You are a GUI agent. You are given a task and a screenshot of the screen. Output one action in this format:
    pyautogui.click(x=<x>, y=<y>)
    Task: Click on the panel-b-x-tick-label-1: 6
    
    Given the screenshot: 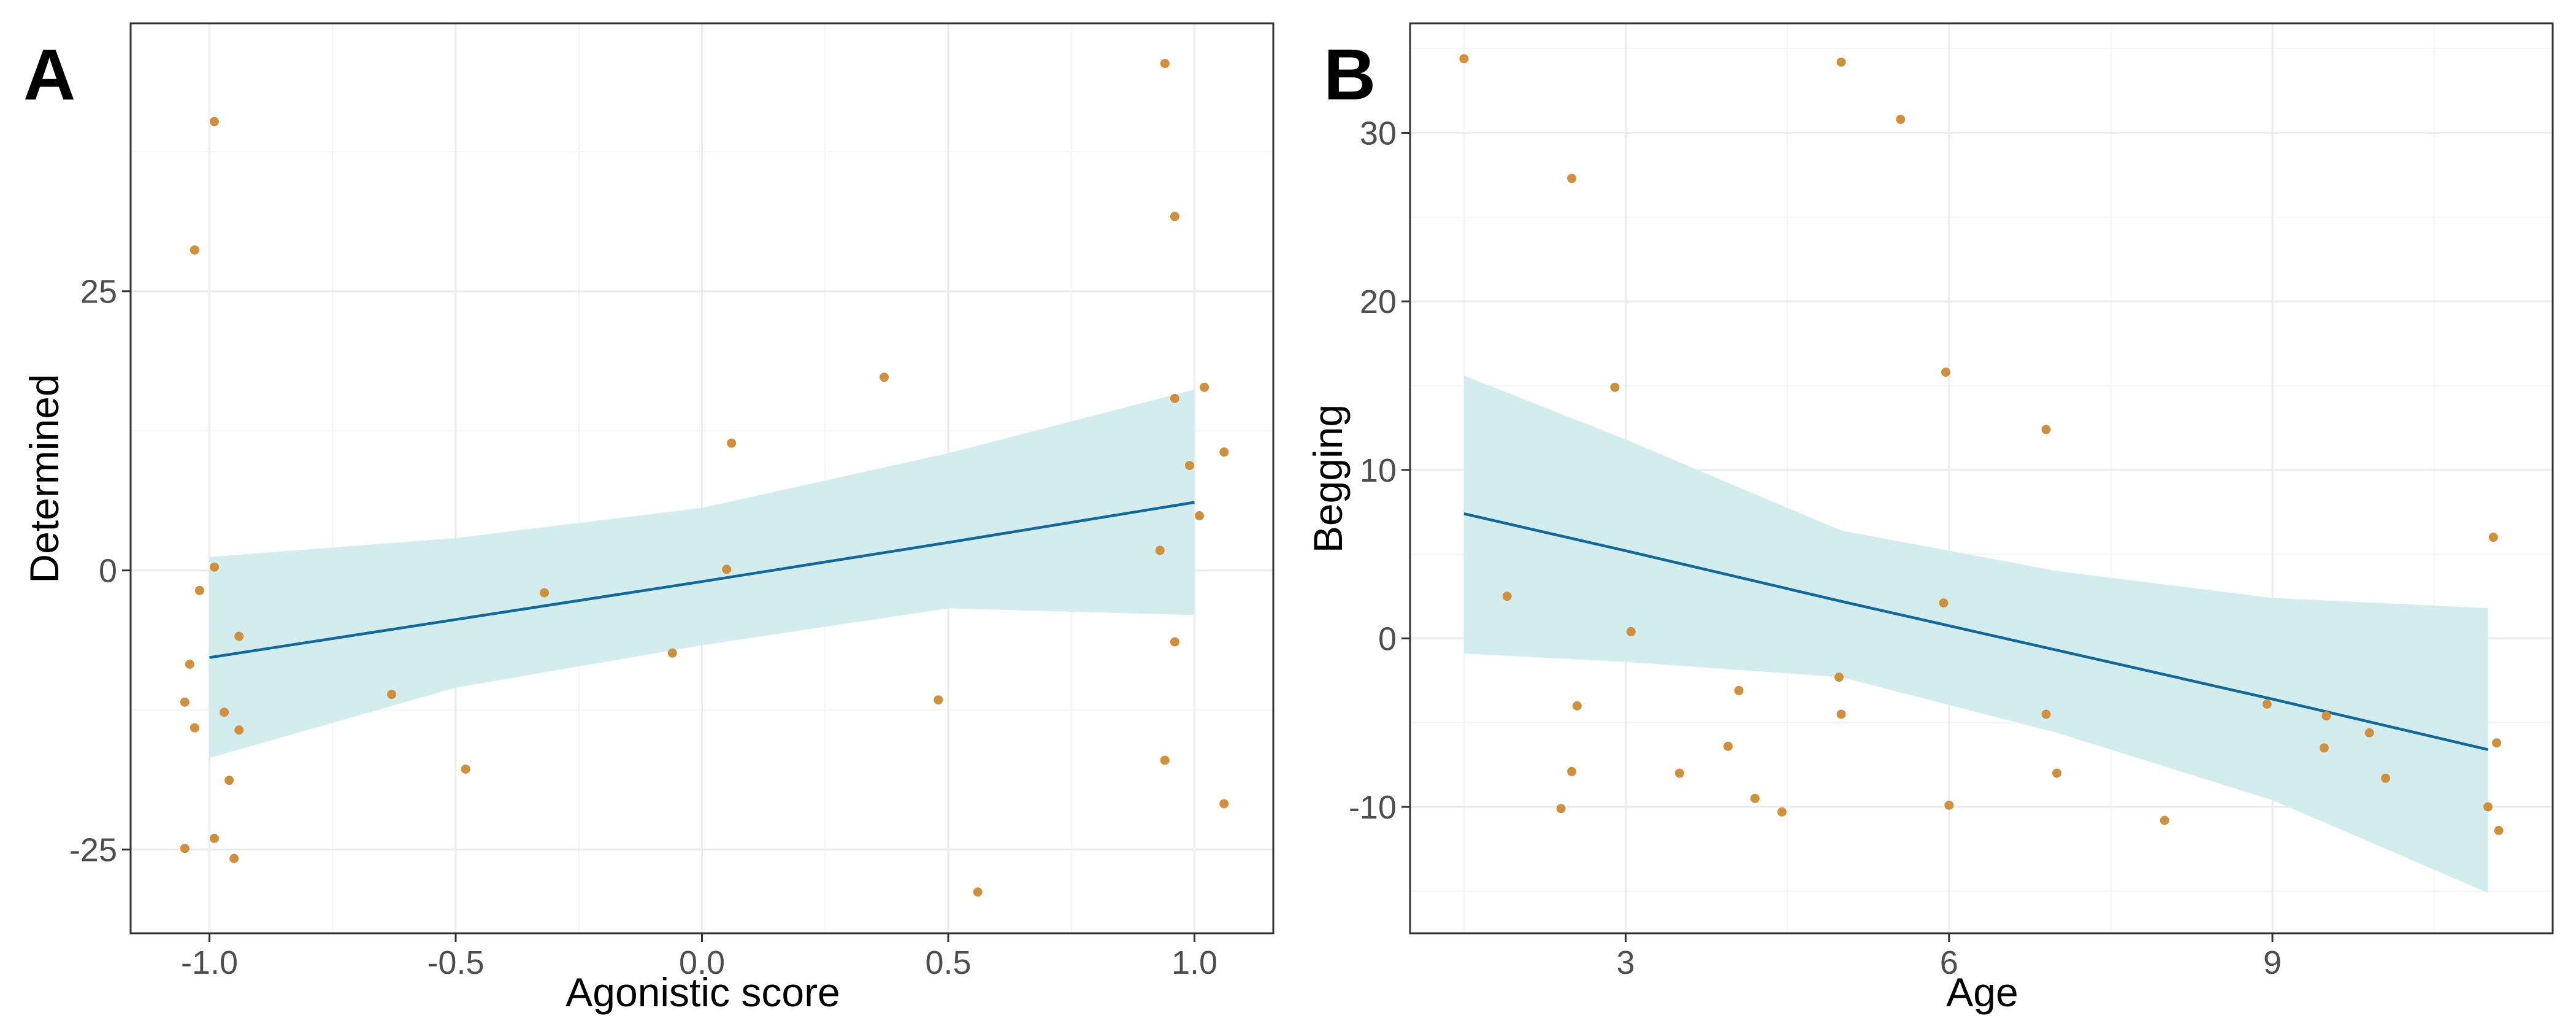 What is the action you would take?
    pyautogui.click(x=1949, y=962)
    